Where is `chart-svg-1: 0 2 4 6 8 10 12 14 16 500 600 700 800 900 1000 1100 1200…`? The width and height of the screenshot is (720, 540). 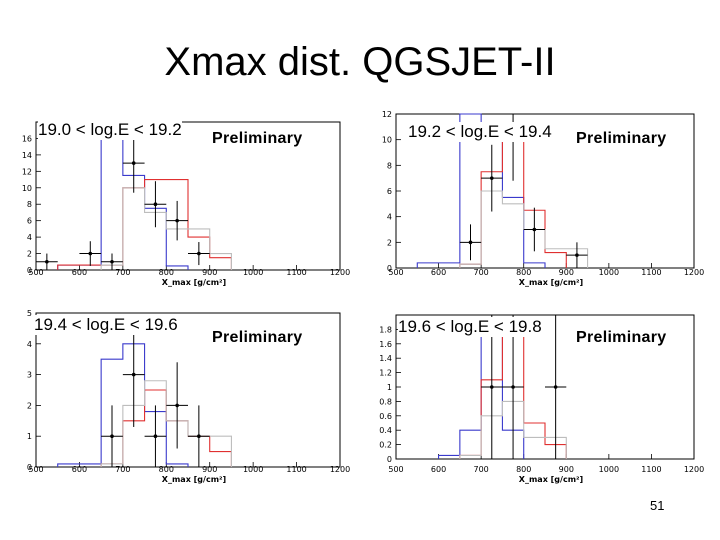 chart-svg-1: 0 2 4 6 8 10 12 14 16 500 600 700 800 900 1000 1100 1200… is located at coordinates (186, 204).